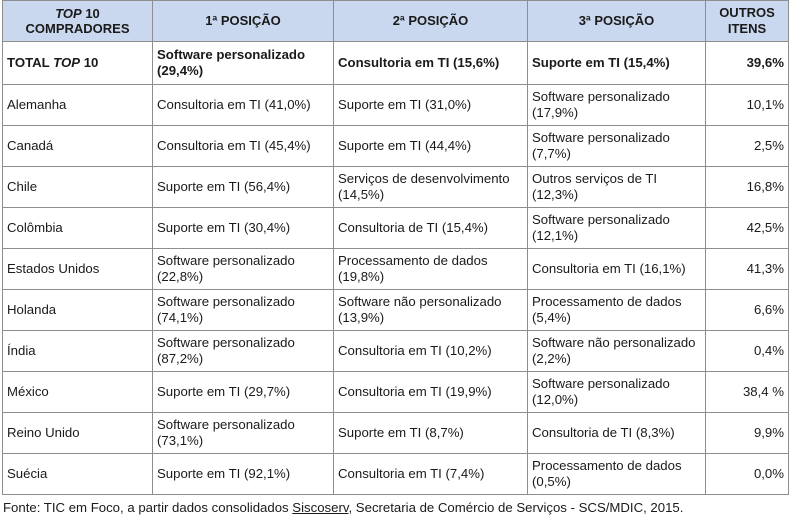  I want to click on total-posicao-1: Software personalizado (29,4%), so click(243, 63).